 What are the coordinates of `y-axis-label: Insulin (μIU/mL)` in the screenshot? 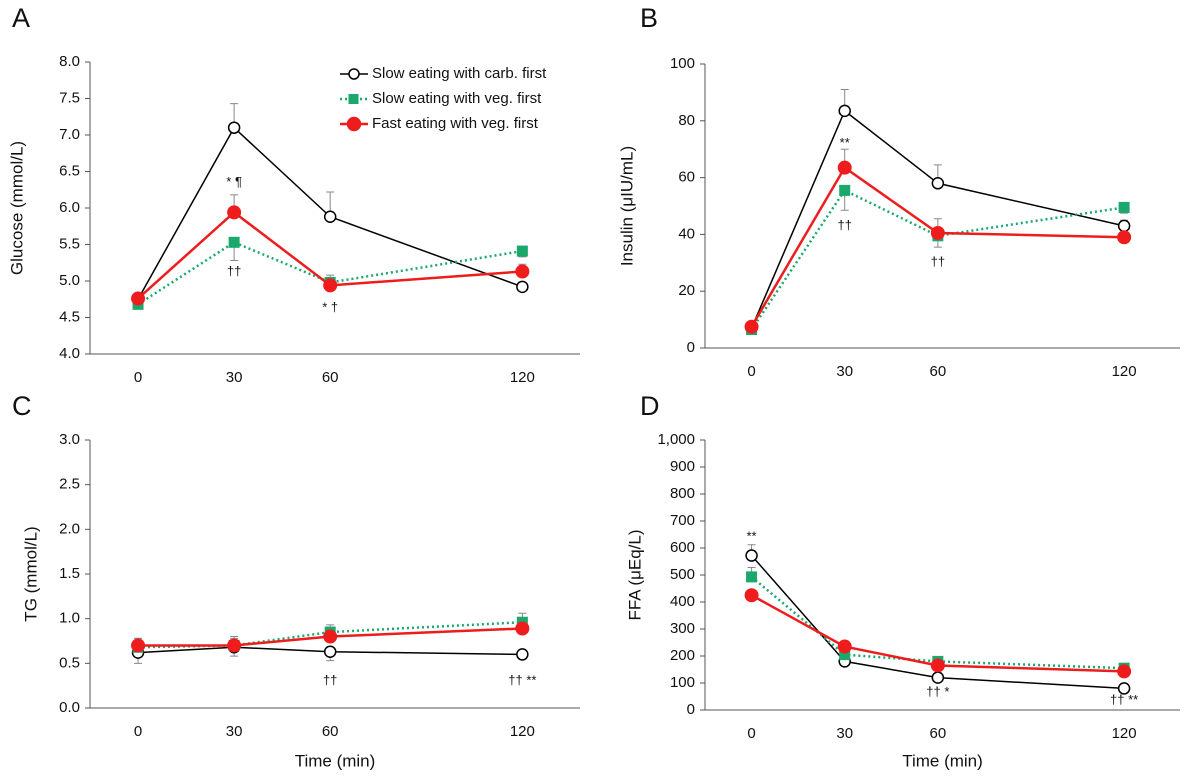 It's located at (626, 206).